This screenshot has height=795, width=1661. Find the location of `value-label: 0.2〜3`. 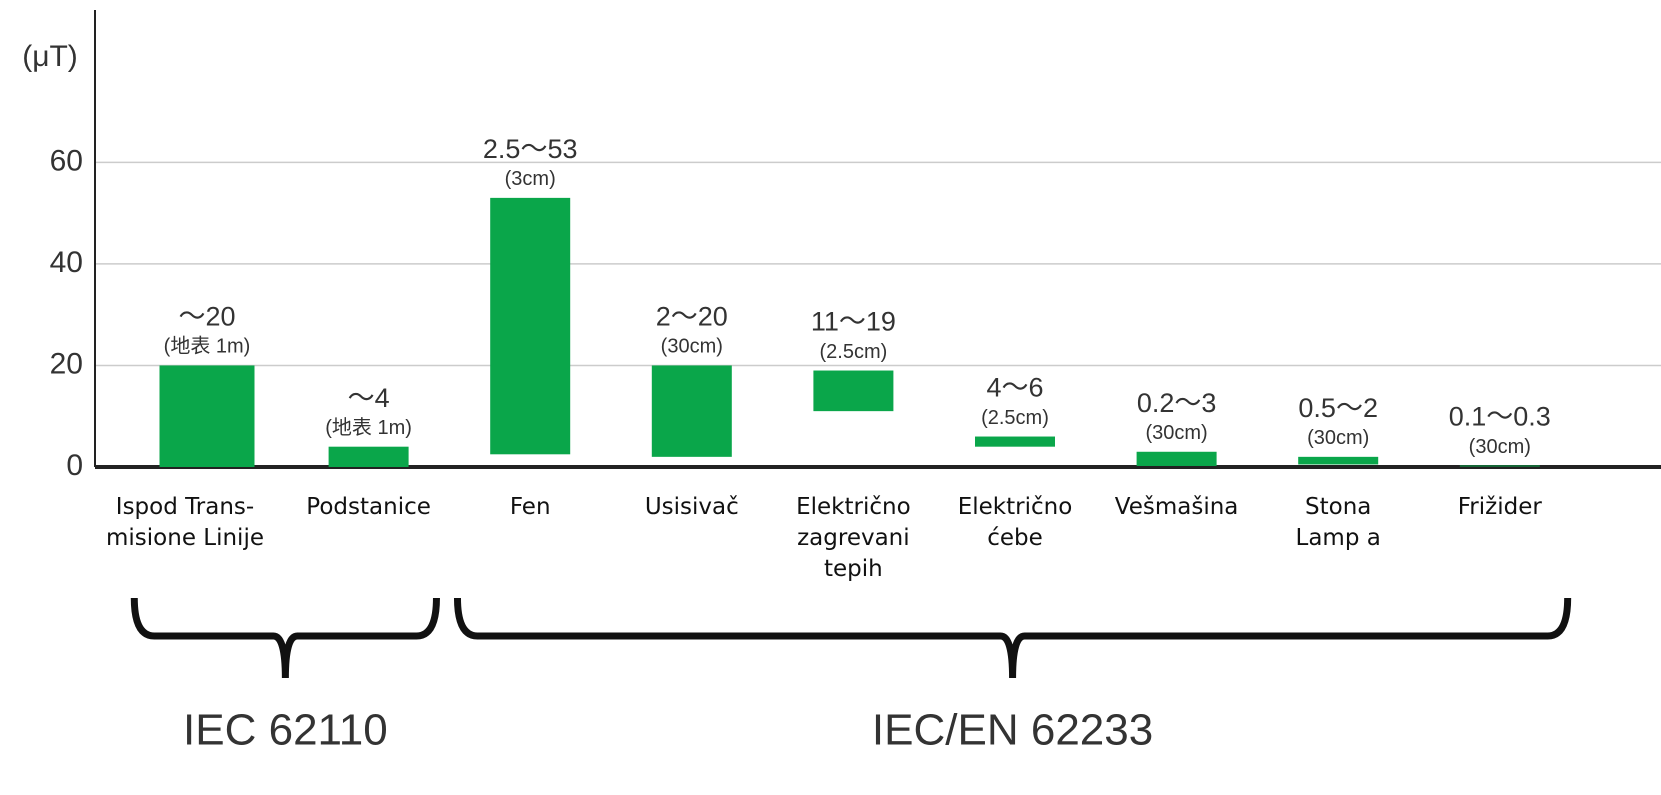

value-label: 0.2〜3 is located at coordinates (1177, 403).